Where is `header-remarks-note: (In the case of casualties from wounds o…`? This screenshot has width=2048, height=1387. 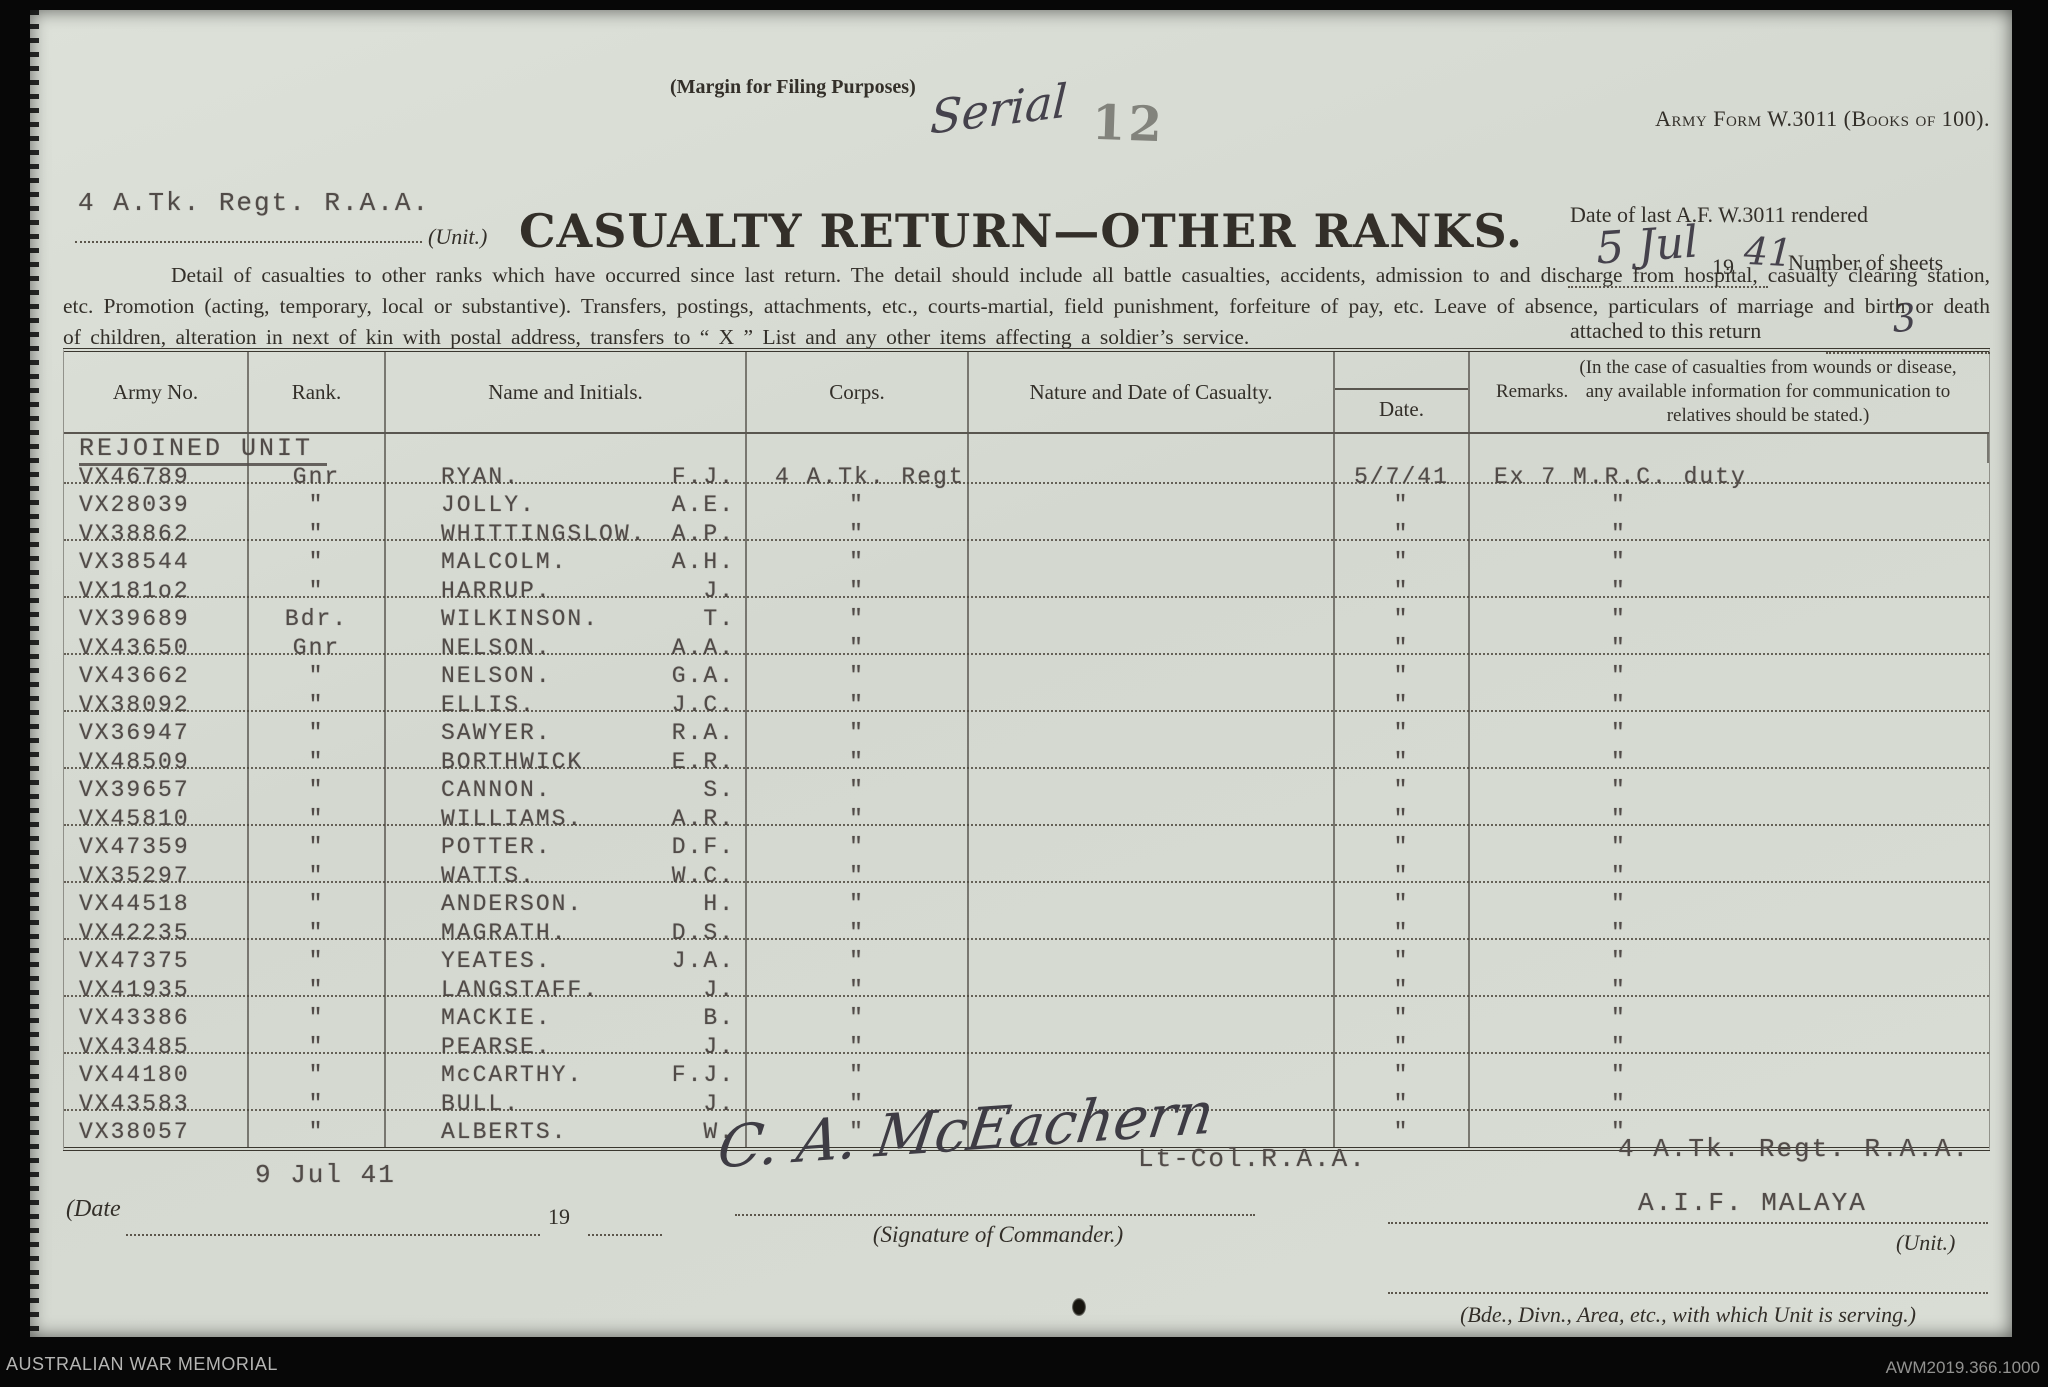
header-remarks-note: (In the case of casualties from wounds o… is located at coordinates (1768, 391).